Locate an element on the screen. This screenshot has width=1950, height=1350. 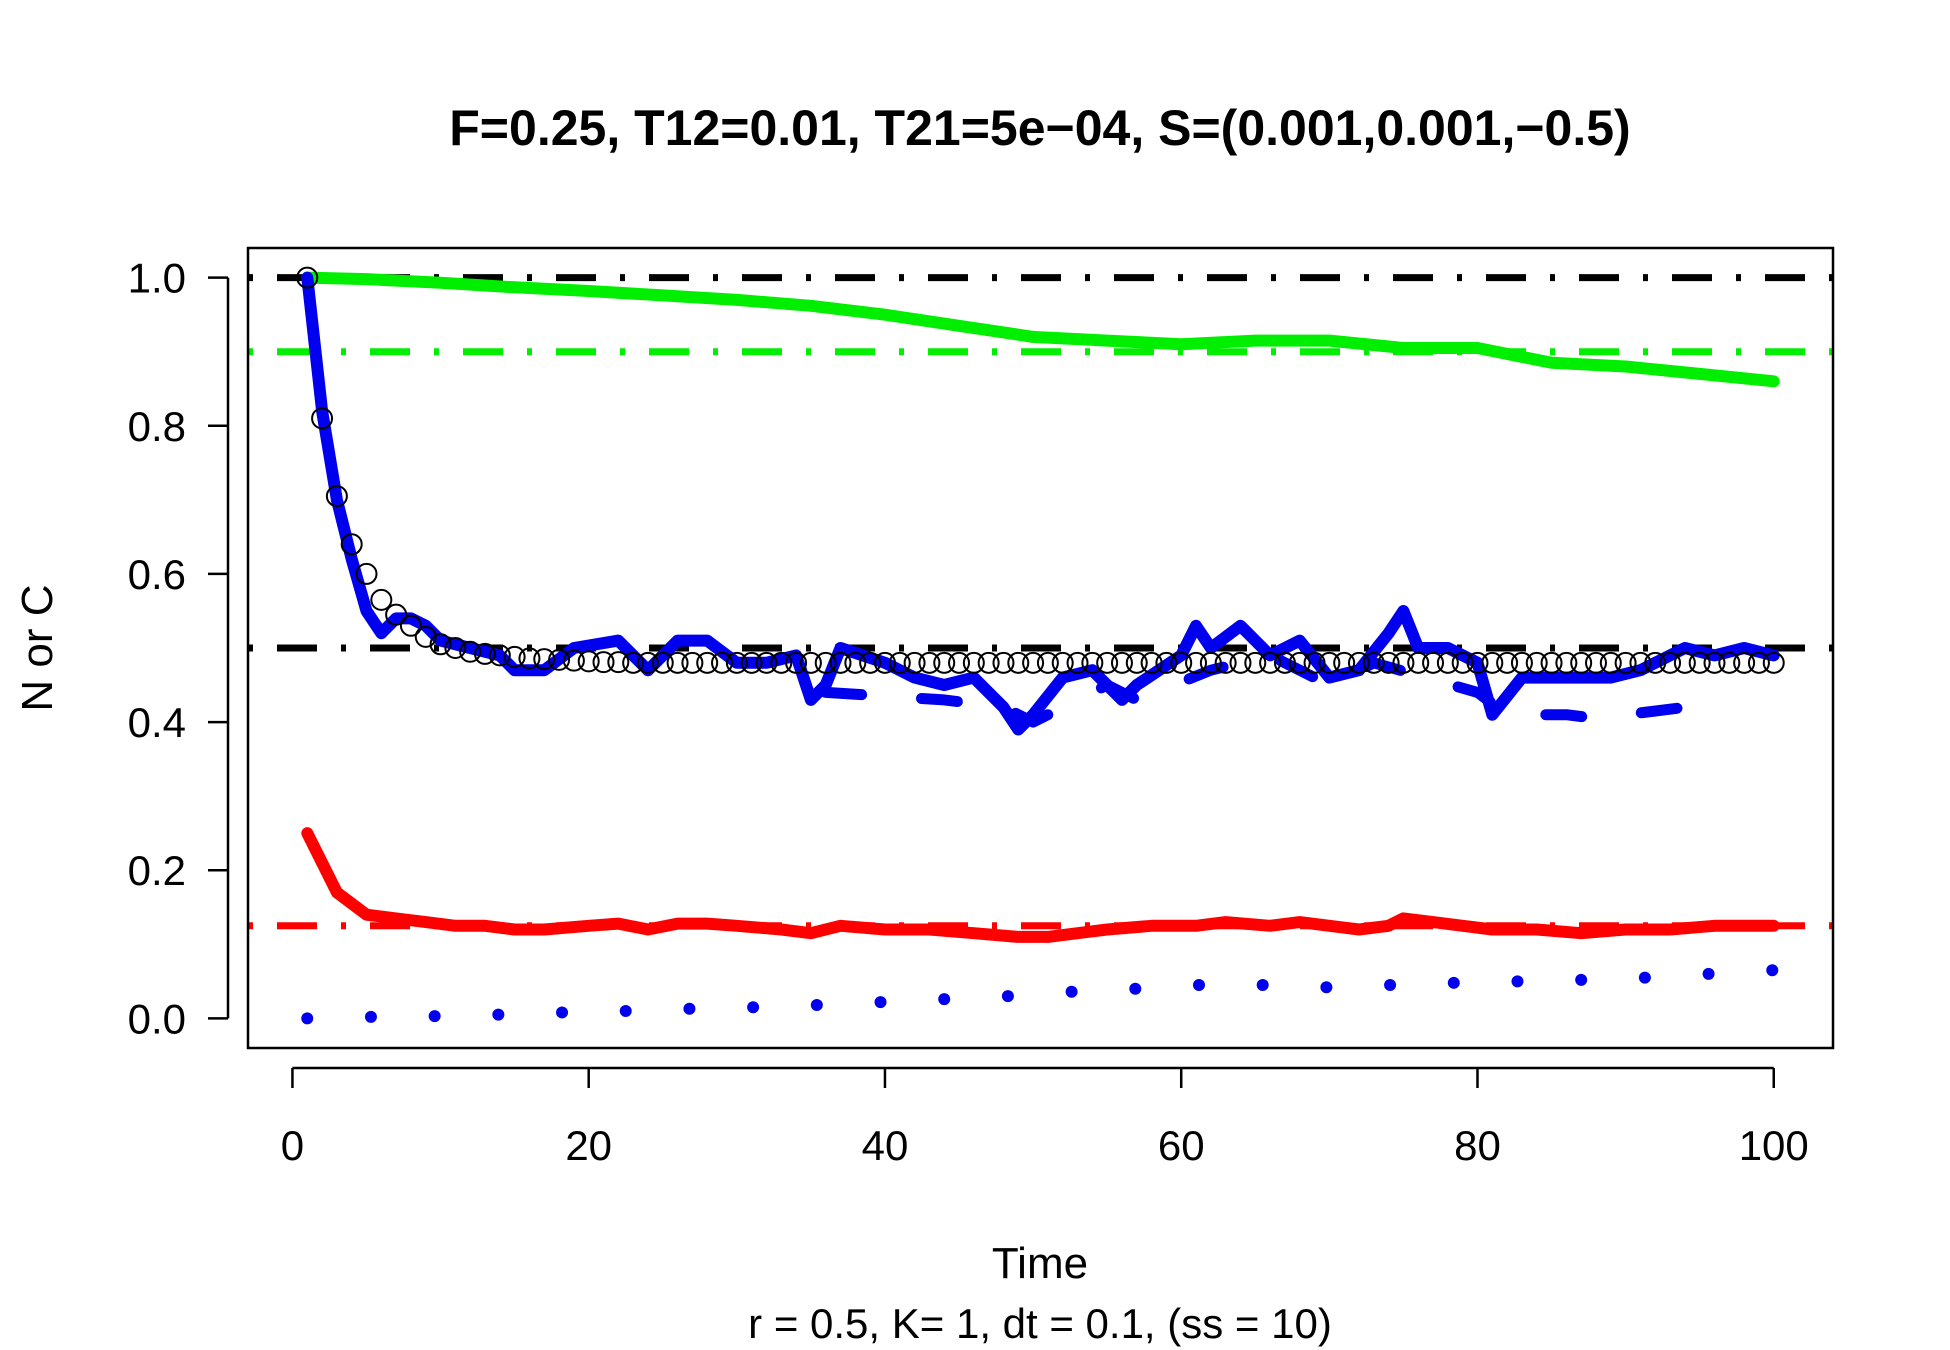
x-axis: 0 20 40 60 80 100 is located at coordinates (1045, 1117).